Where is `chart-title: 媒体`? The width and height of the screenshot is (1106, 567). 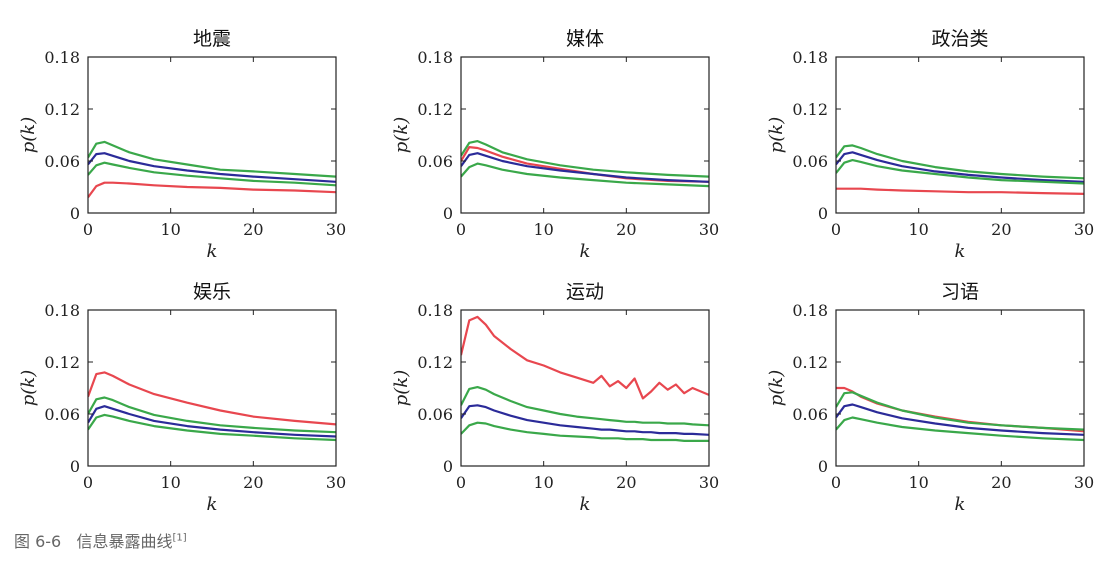
chart-title: 媒体 is located at coordinates (585, 39).